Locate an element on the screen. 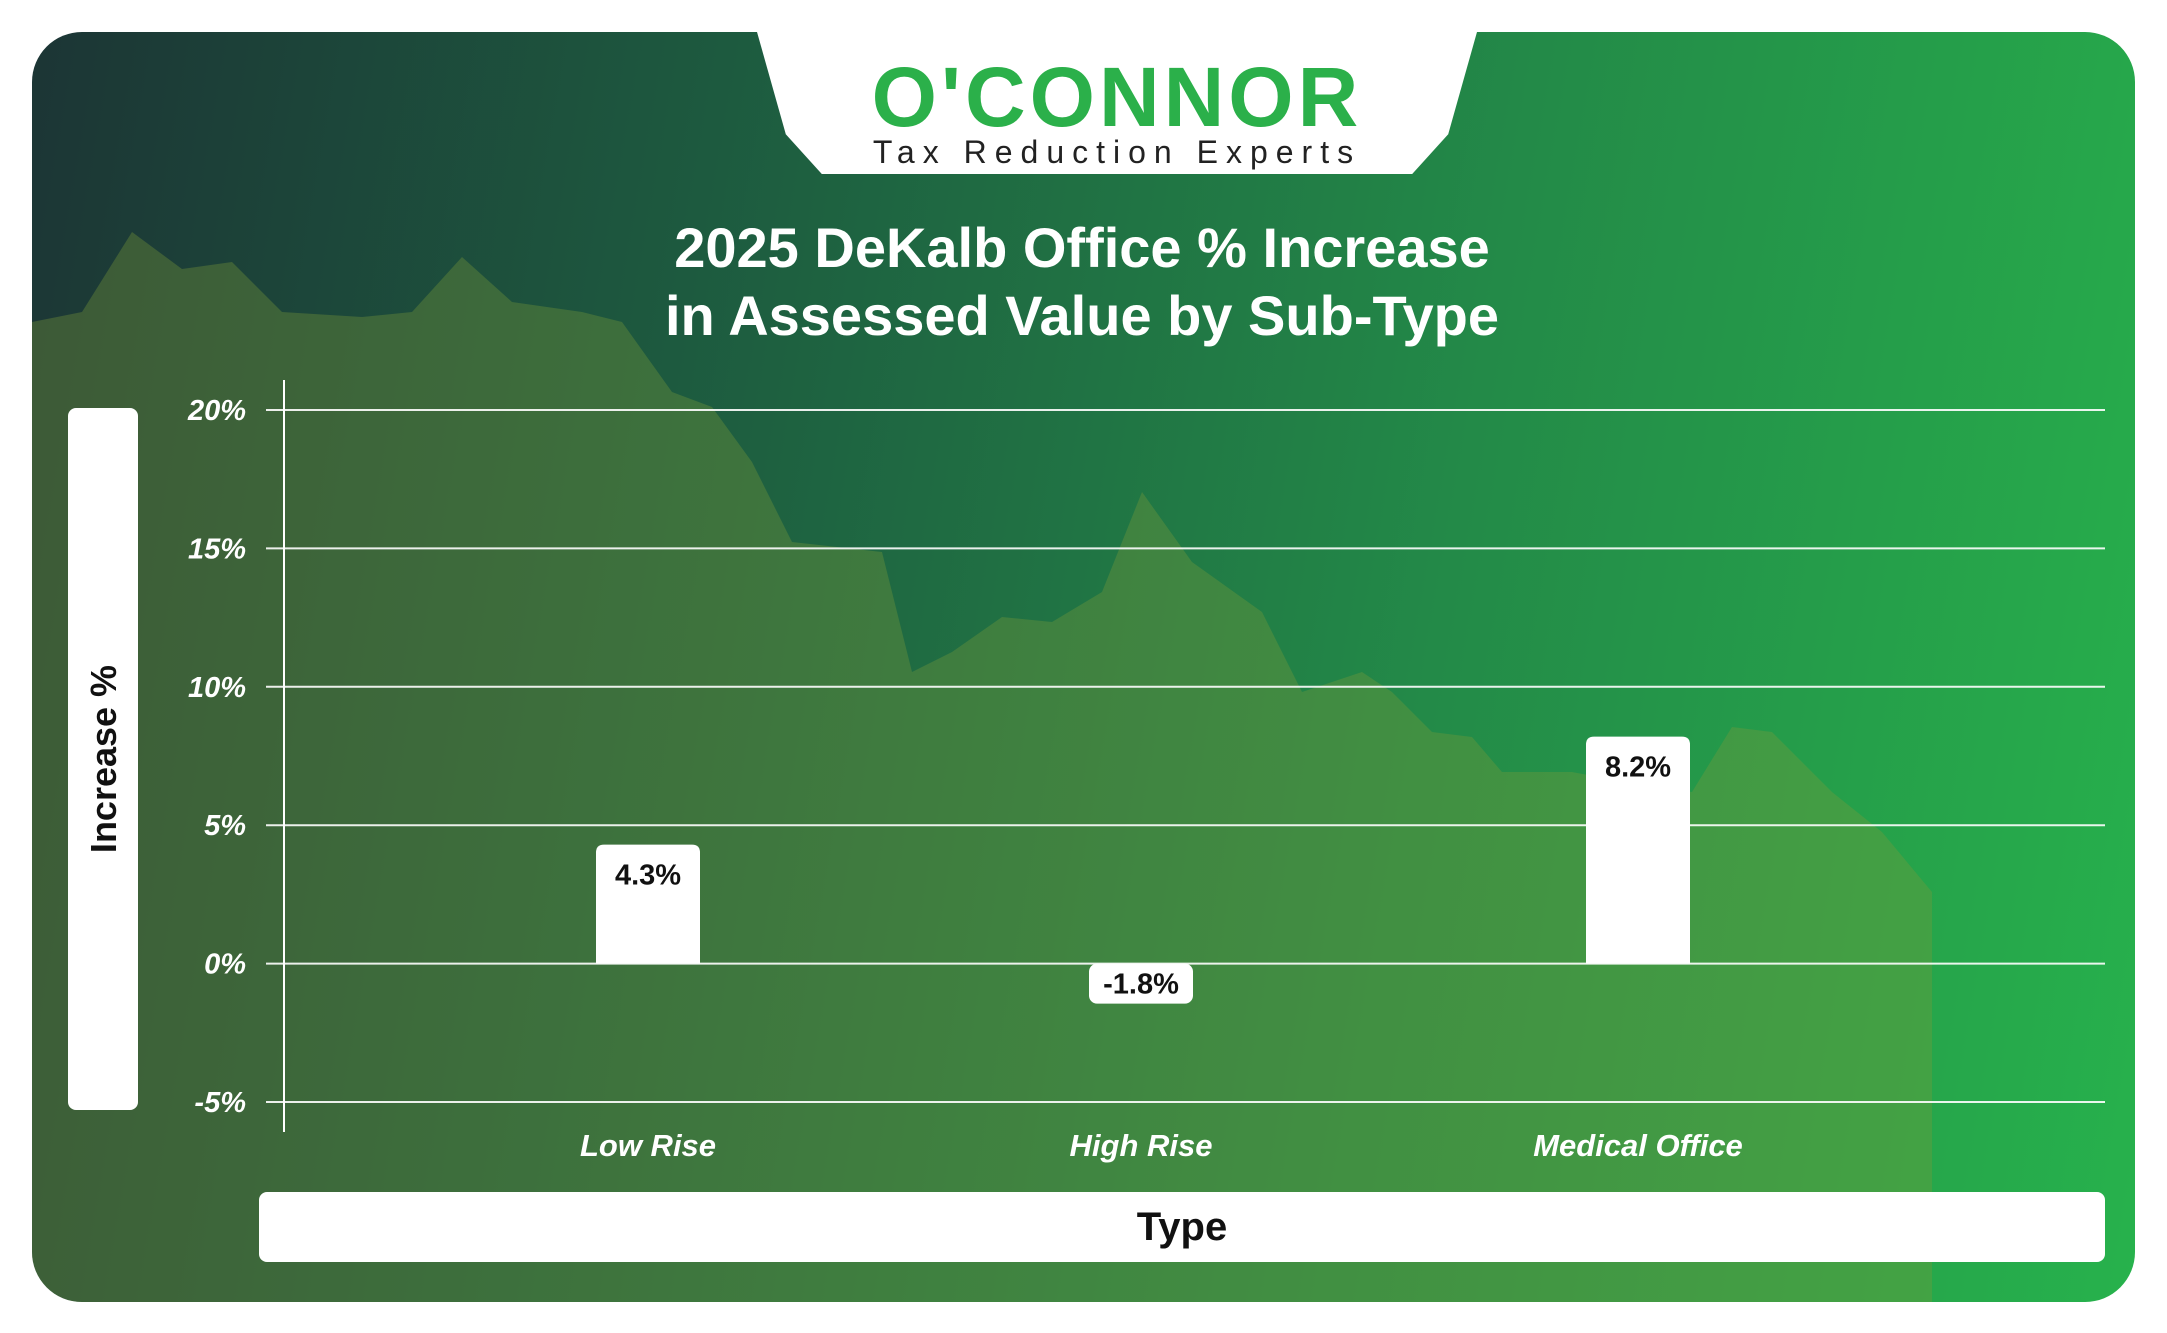  x-category-label: Medical Office is located at coordinates (1638, 1145).